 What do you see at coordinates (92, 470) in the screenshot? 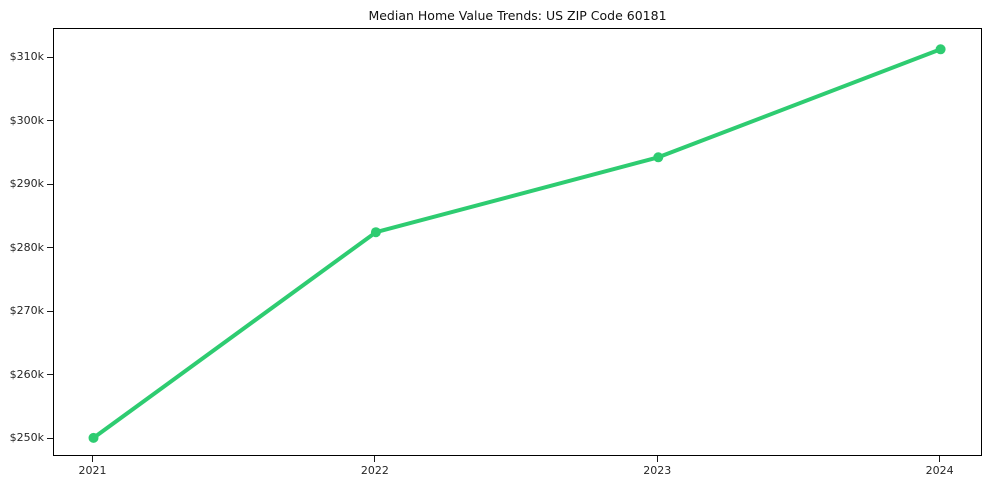
I see `x-tick-label: 2021` at bounding box center [92, 470].